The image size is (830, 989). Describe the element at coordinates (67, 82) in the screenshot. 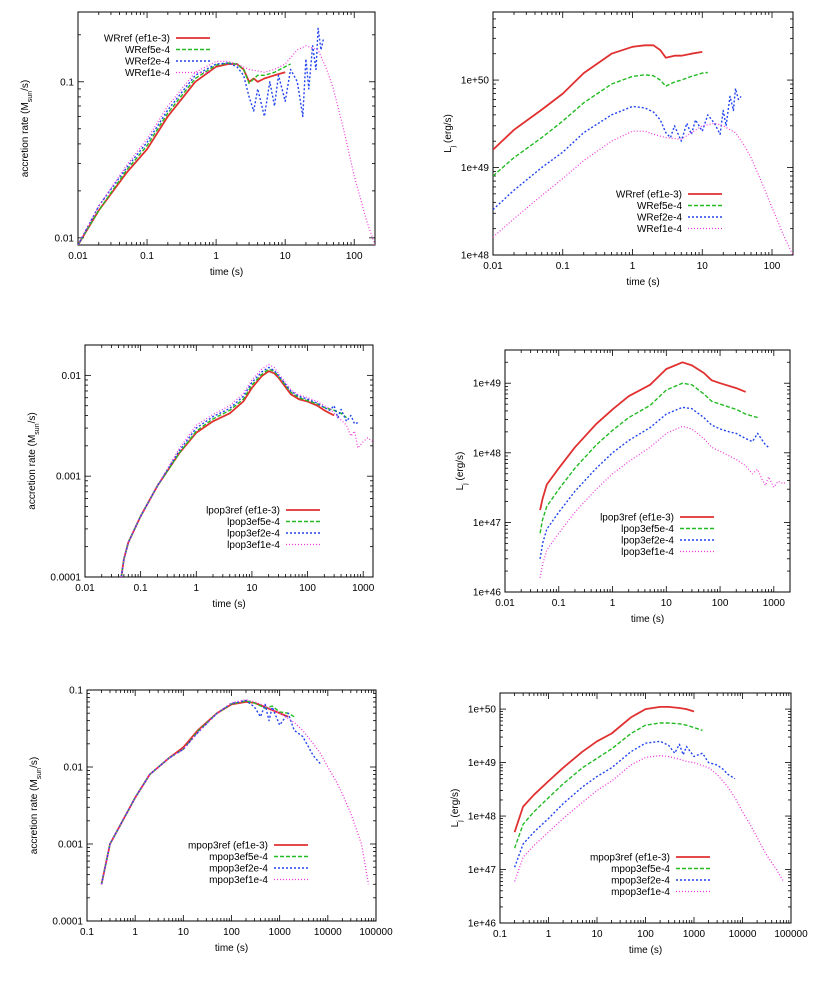

I see `y-tick-label: 0.1` at that location.